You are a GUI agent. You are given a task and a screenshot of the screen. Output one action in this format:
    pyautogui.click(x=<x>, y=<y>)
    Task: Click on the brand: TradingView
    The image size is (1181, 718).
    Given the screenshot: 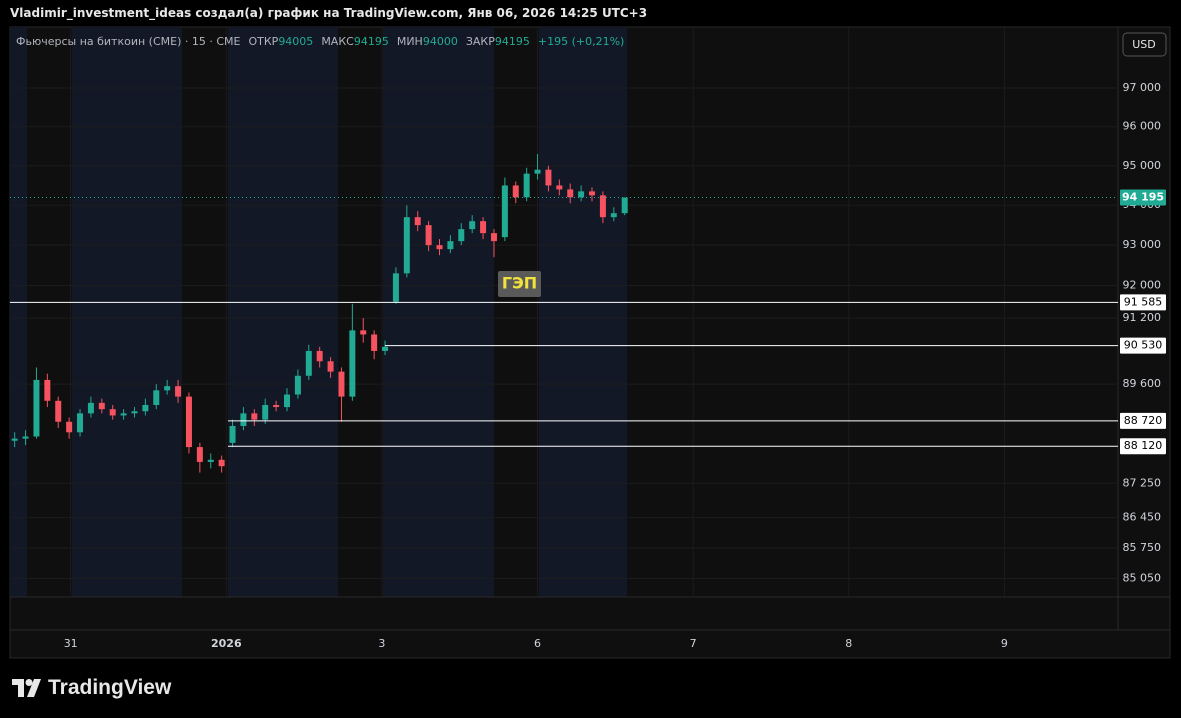 What is the action you would take?
    pyautogui.click(x=91, y=688)
    